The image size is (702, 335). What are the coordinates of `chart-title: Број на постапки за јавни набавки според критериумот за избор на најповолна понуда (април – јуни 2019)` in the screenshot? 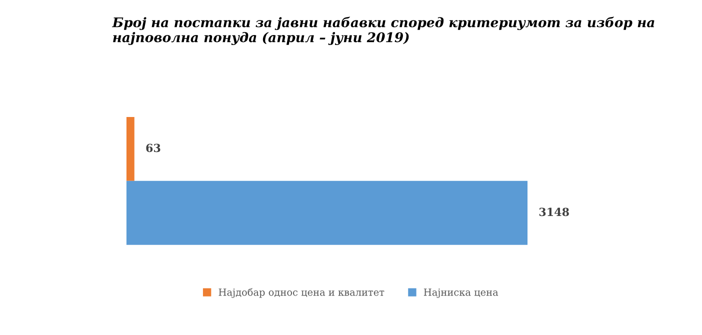 It's located at (383, 31).